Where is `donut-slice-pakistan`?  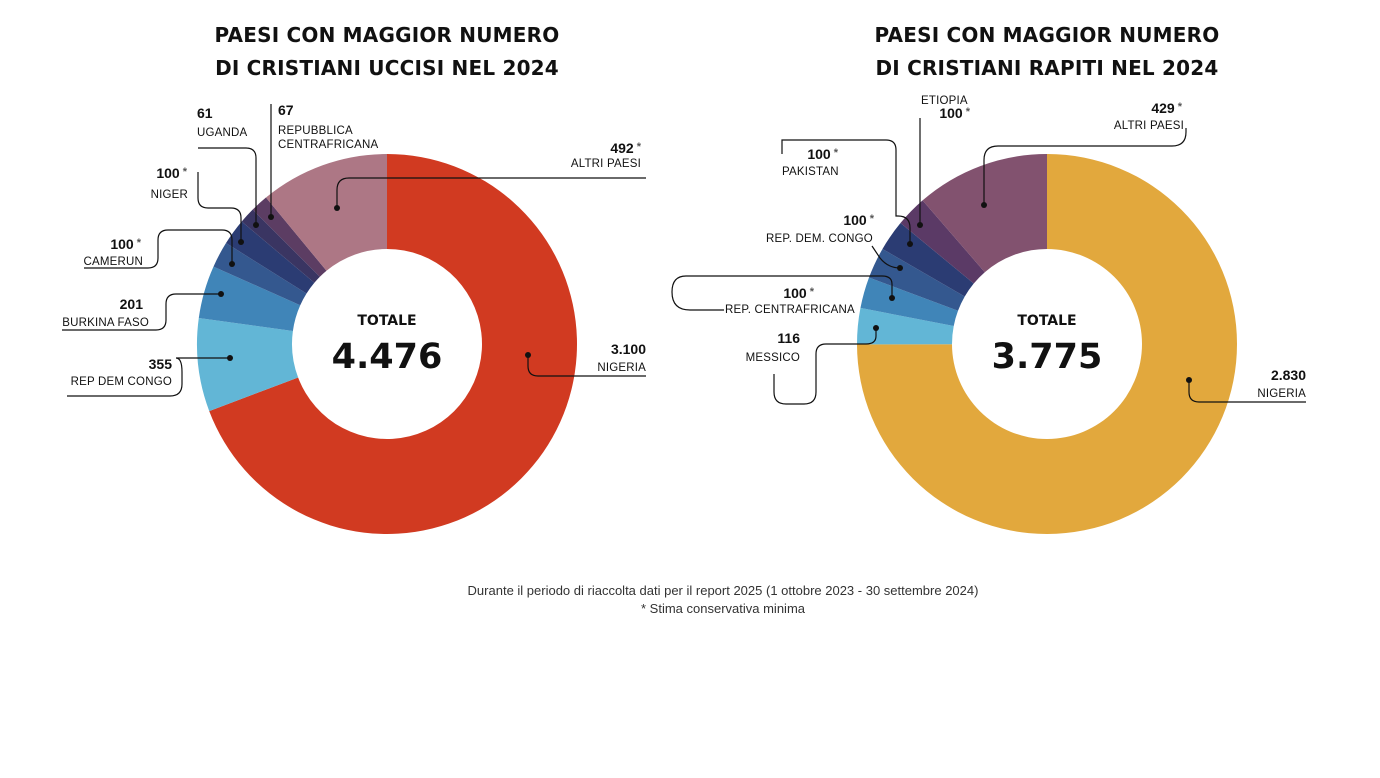 donut-slice-pakistan is located at coordinates (928, 260).